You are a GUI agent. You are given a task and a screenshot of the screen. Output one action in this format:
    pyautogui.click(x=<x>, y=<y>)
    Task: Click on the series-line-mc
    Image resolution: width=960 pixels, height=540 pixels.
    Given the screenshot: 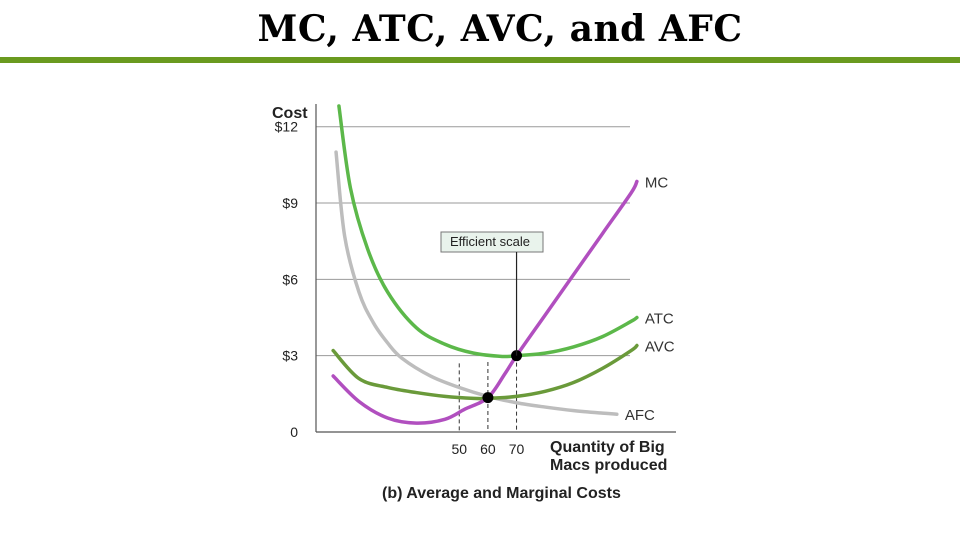 What is the action you would take?
    pyautogui.click(x=485, y=302)
    